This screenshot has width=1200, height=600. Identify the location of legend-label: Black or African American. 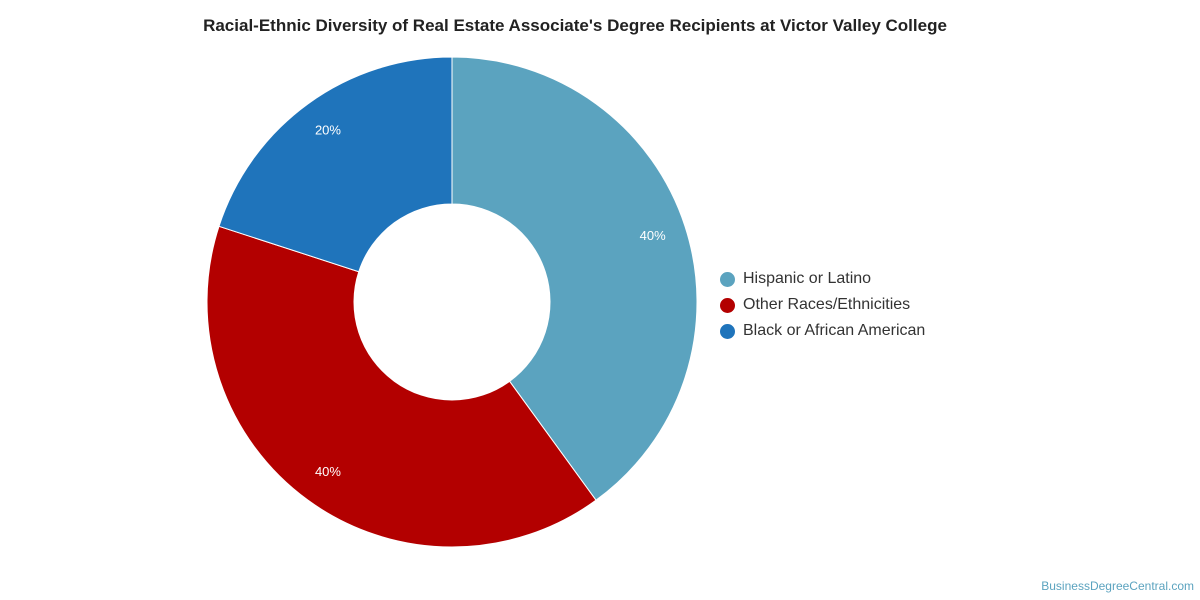
(834, 330).